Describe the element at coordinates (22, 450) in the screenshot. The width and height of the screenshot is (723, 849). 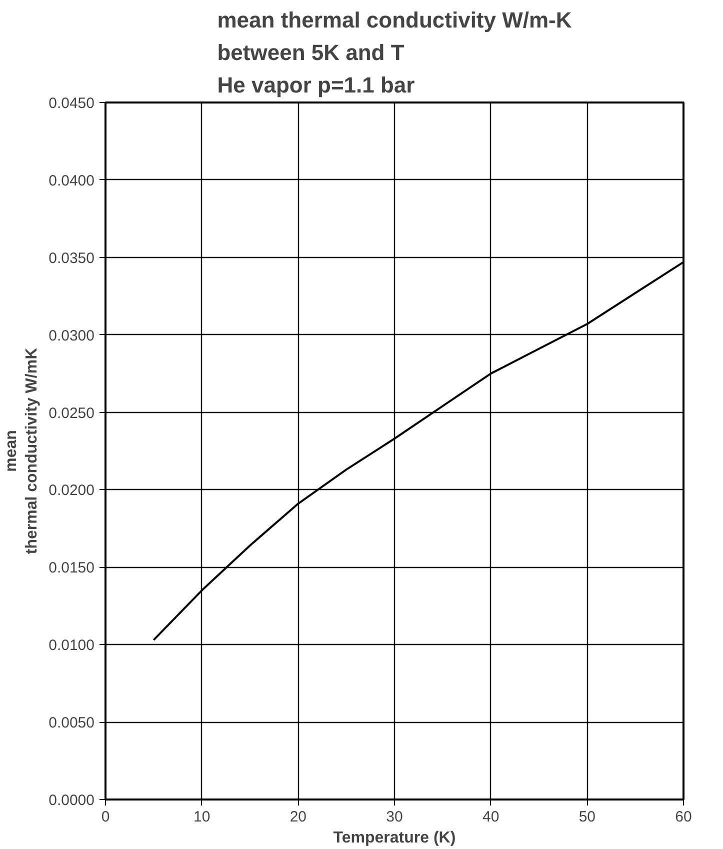
I see `y-axis-title: mean thermal conductivity W/mK` at that location.